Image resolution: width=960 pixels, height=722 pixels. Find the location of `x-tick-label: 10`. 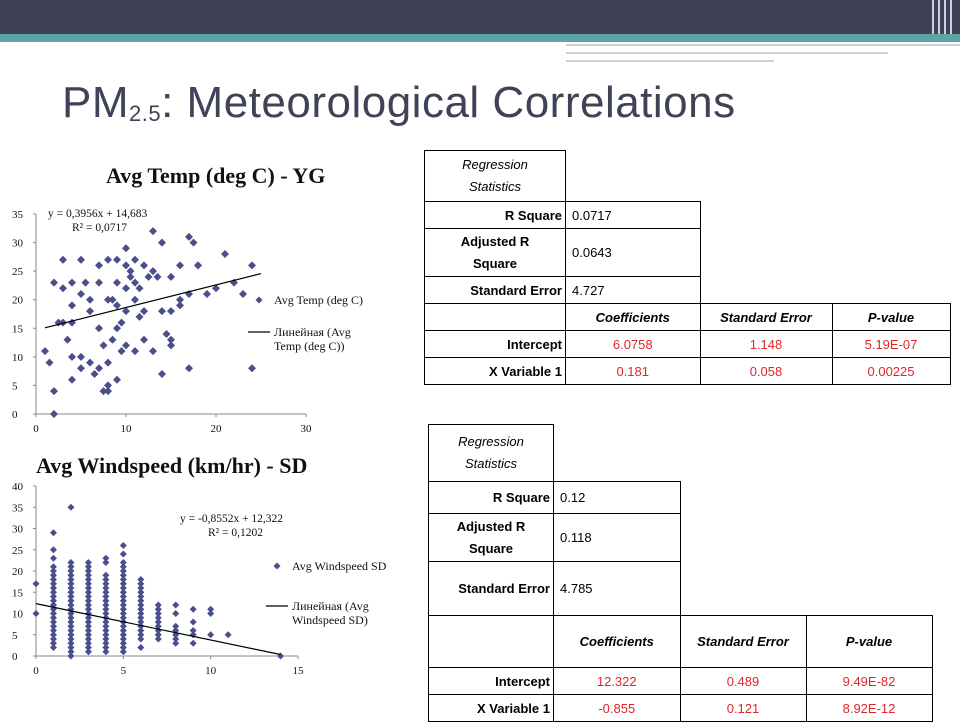

x-tick-label: 10 is located at coordinates (127, 429).